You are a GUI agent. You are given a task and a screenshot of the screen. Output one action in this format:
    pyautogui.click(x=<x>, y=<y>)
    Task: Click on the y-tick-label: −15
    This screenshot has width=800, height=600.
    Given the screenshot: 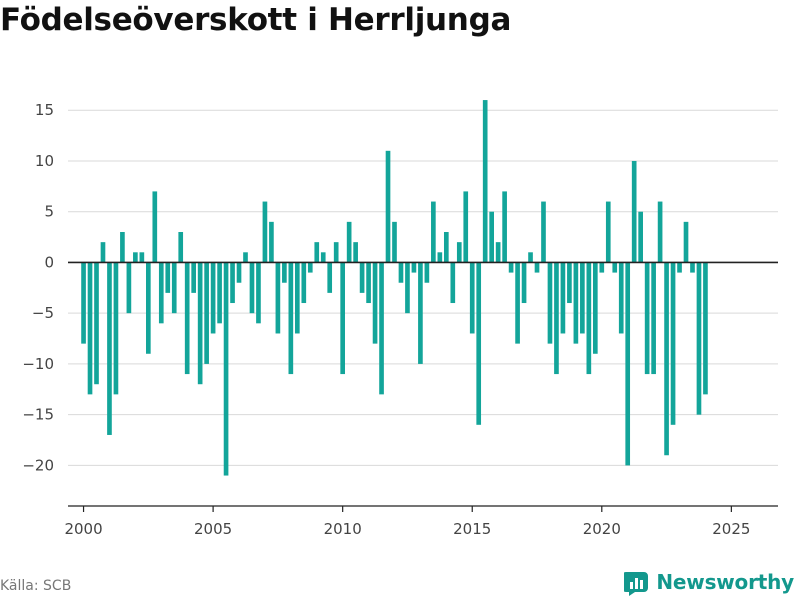 What is the action you would take?
    pyautogui.click(x=38, y=415)
    